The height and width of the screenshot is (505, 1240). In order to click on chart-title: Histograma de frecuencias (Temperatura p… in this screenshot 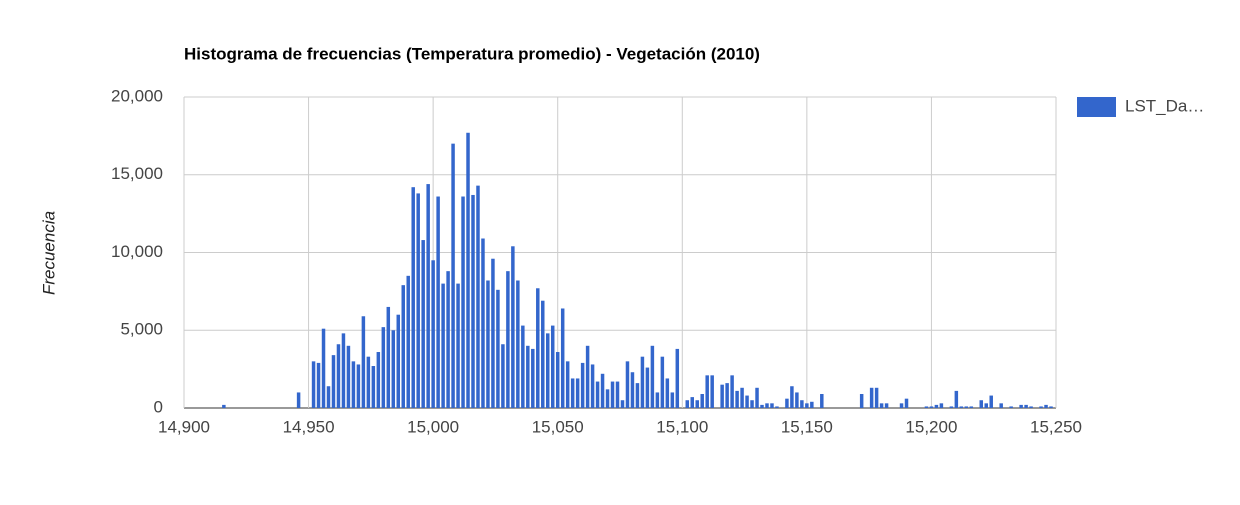, I will do `click(472, 53)`.